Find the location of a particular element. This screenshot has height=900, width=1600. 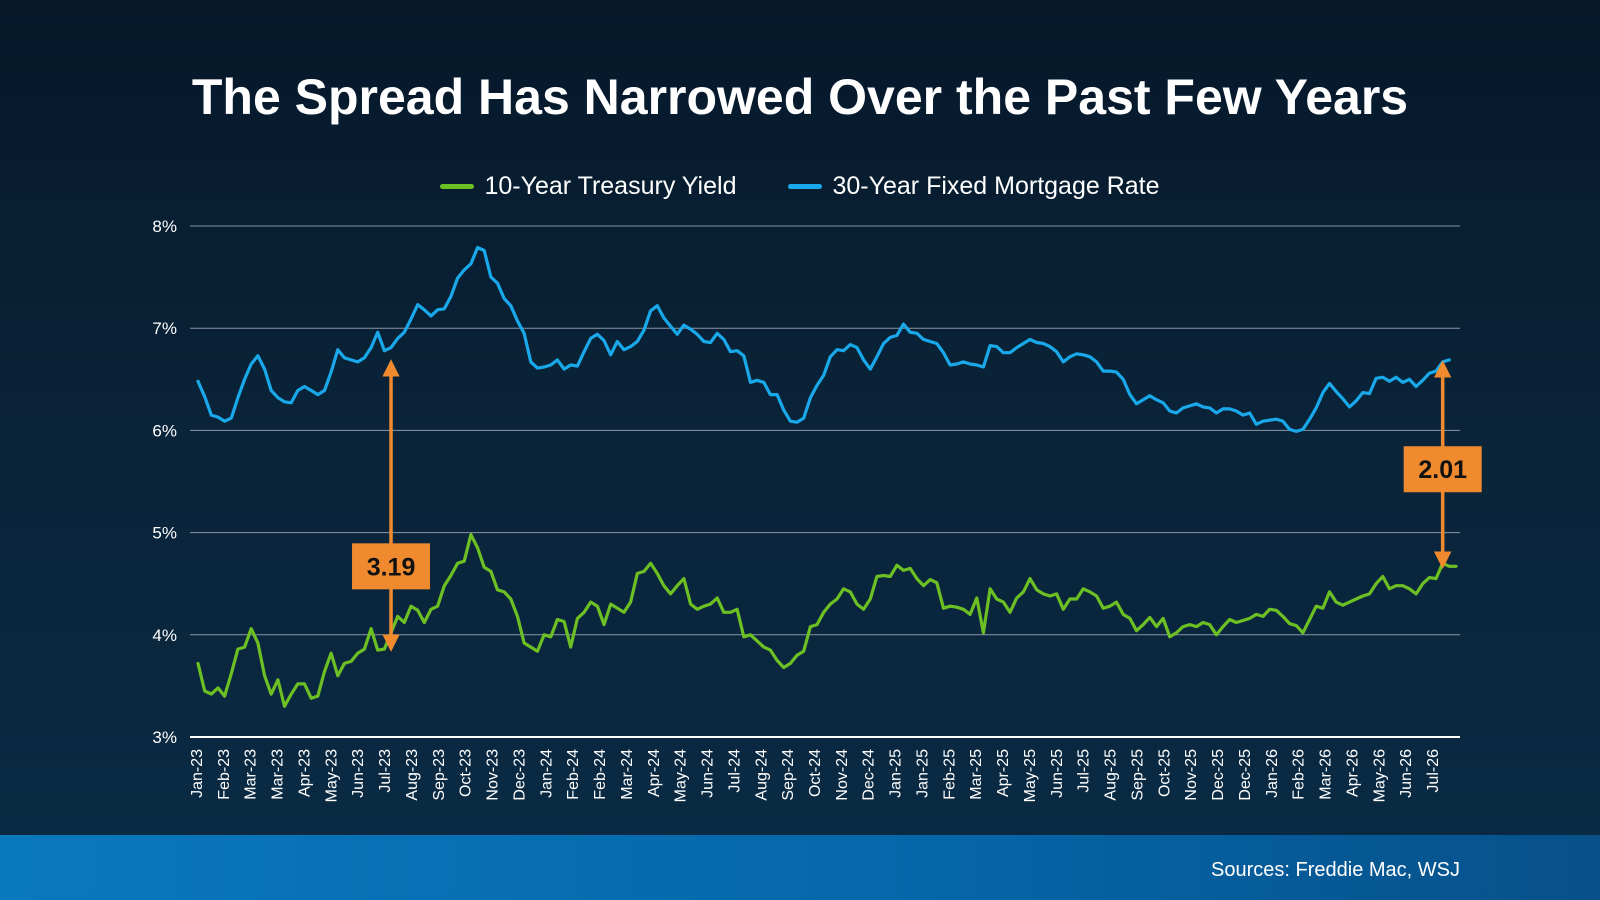

x-tick-label: Jul-26 is located at coordinates (1433, 771).